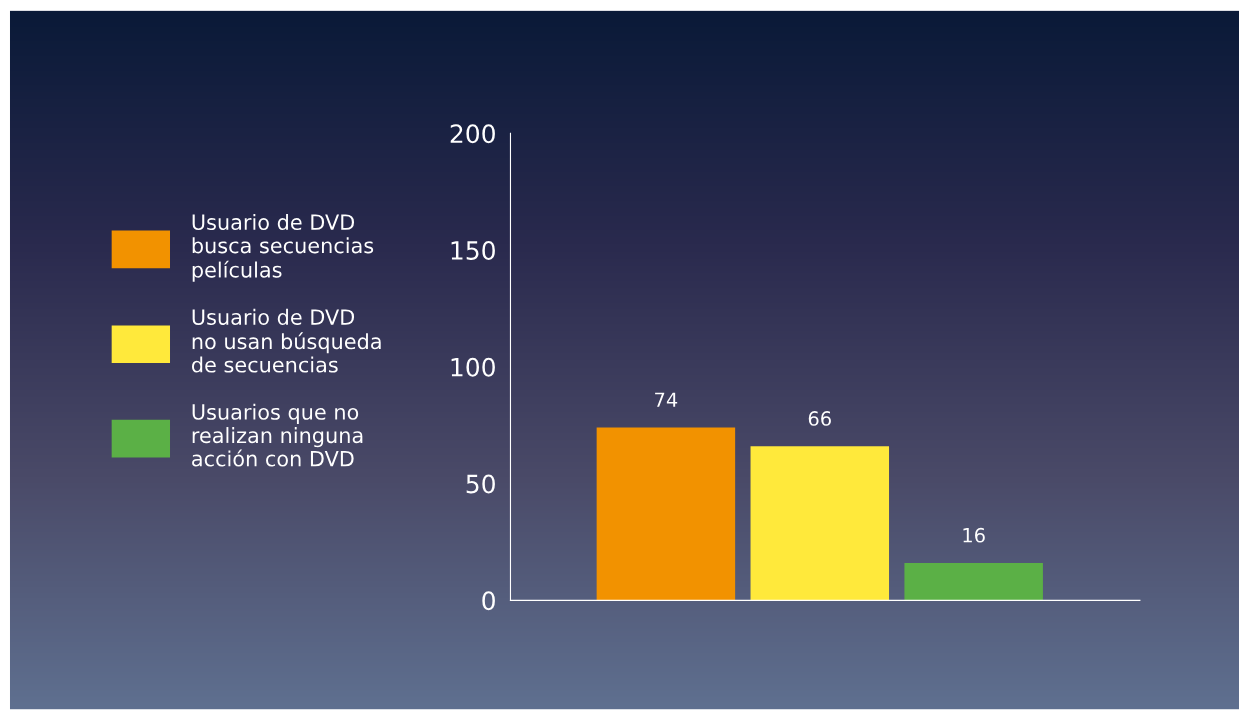 Image resolution: width=1239 pixels, height=713 pixels. I want to click on data-label: 16, so click(974, 535).